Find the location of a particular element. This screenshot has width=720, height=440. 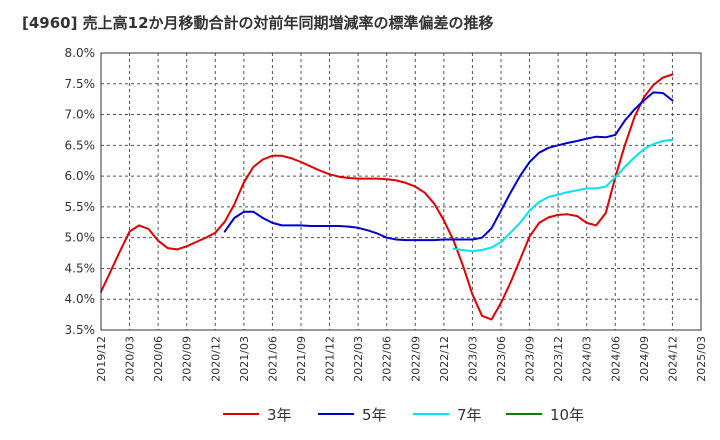

legend-item: 7年 is located at coordinates (447, 414).